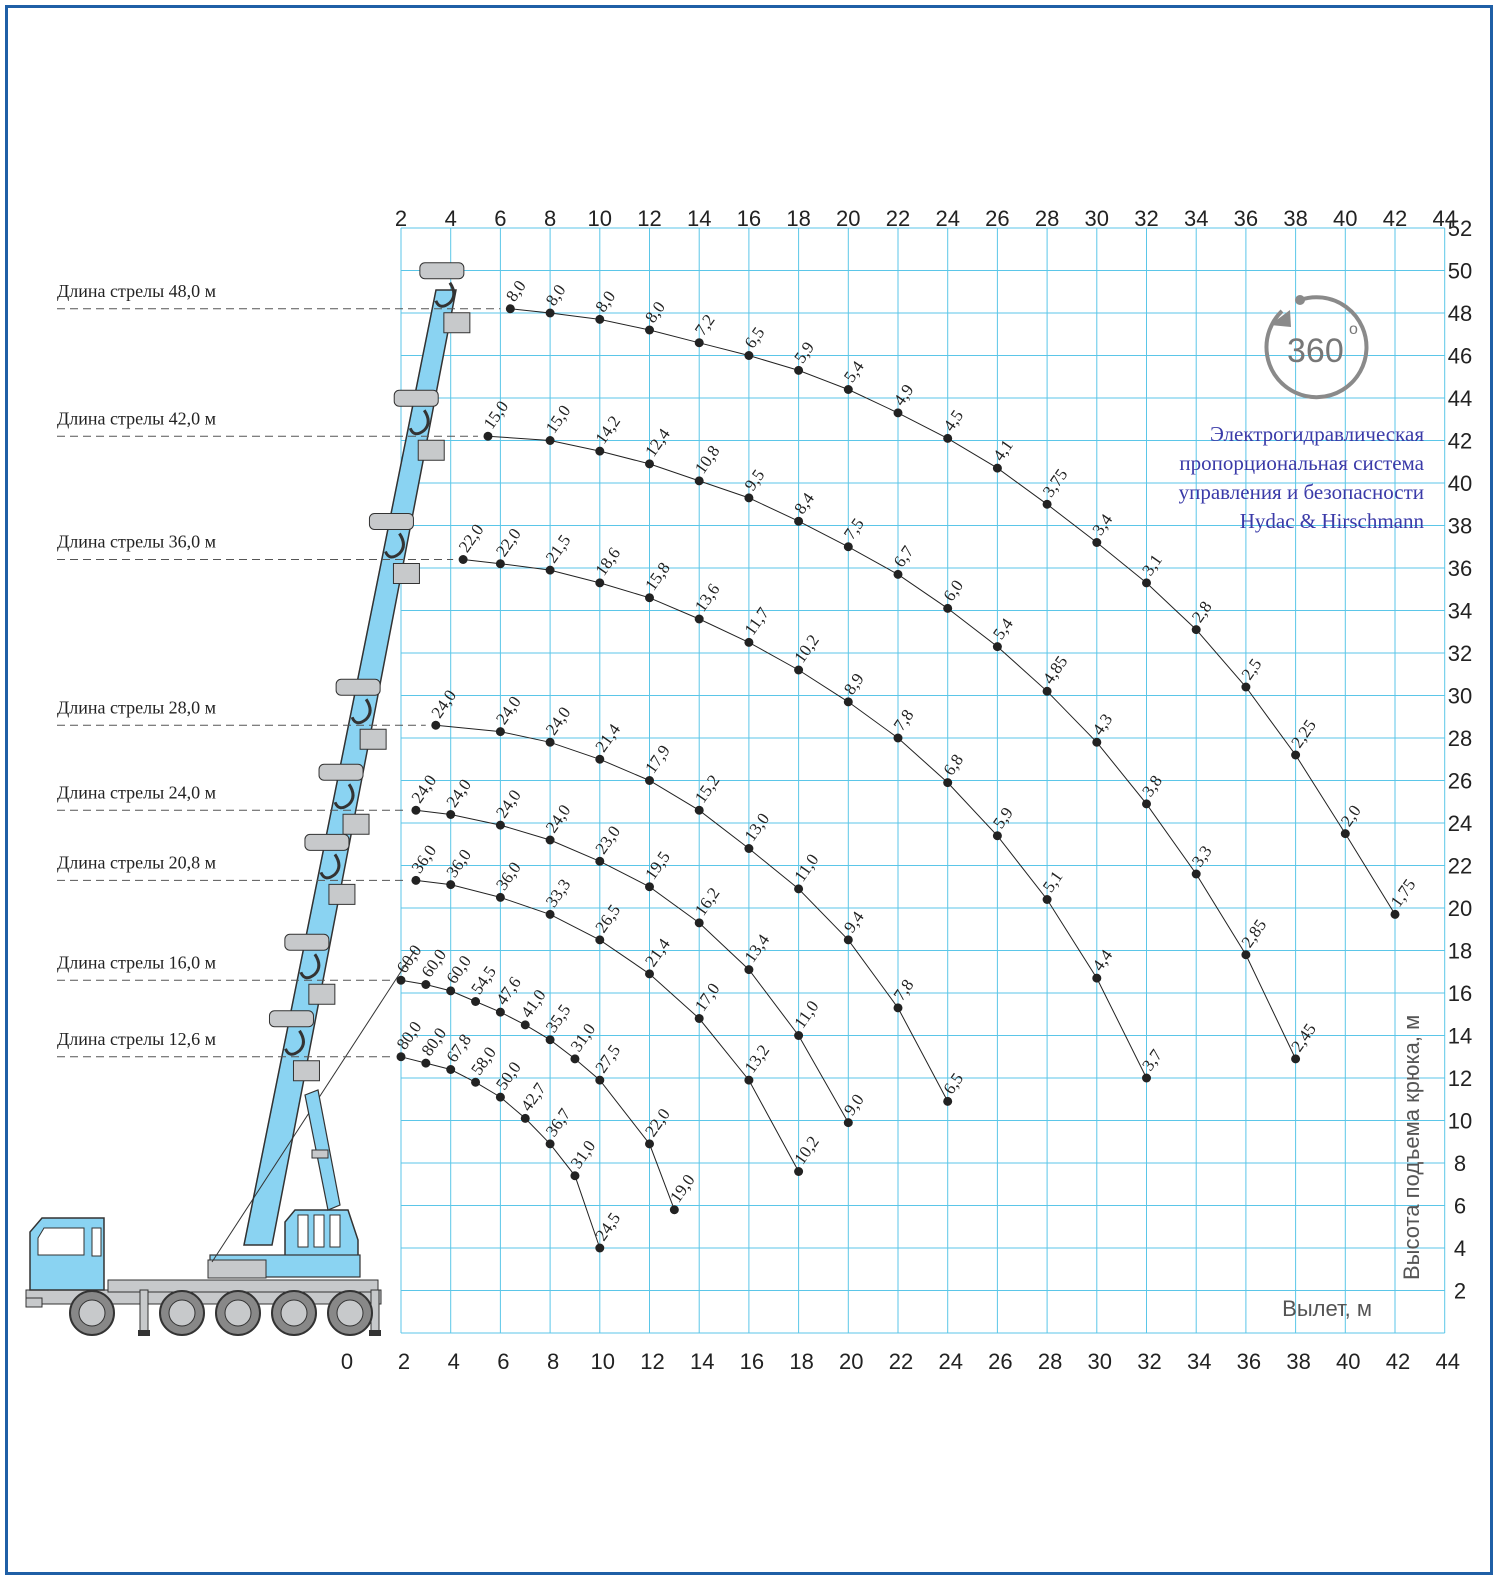 The image size is (1502, 1579). I want to click on y-tick: 10, so click(1460, 1121).